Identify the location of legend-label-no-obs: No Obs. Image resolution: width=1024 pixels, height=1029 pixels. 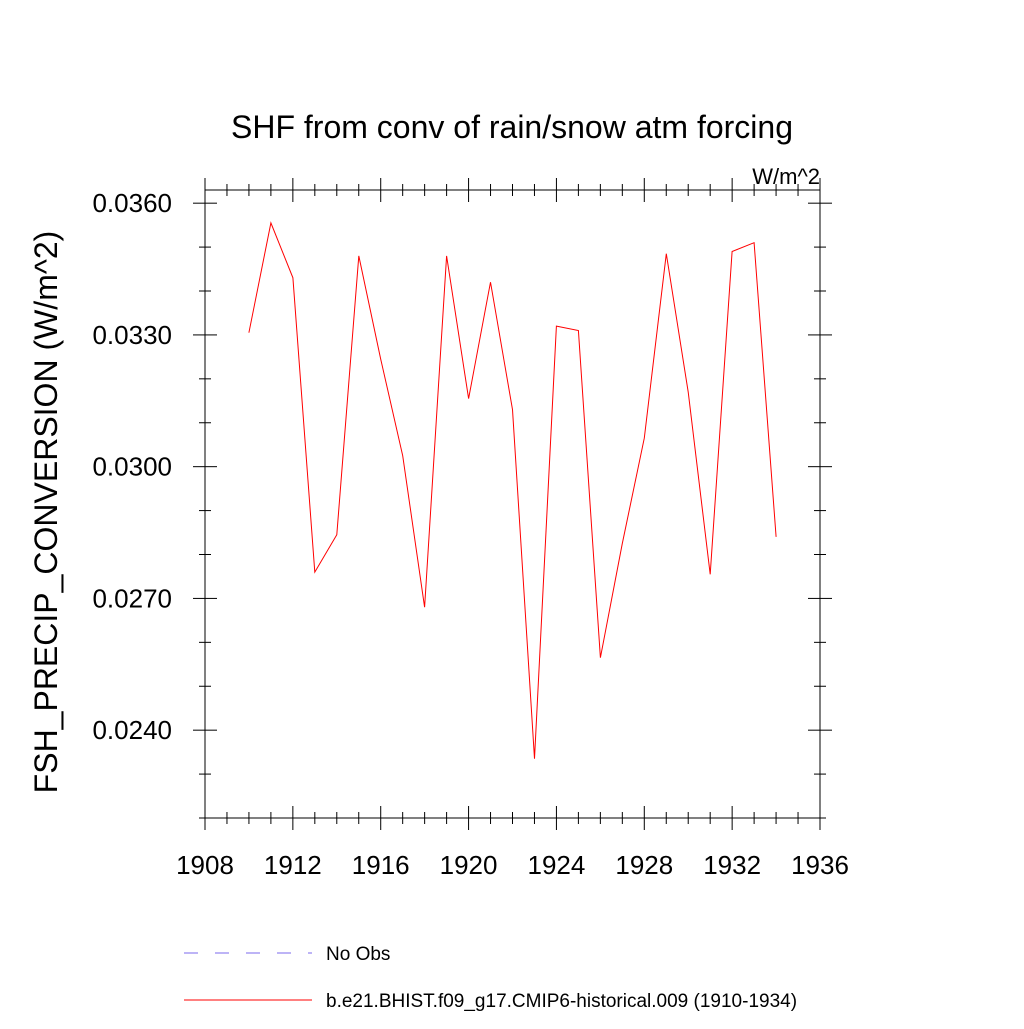
(358, 954).